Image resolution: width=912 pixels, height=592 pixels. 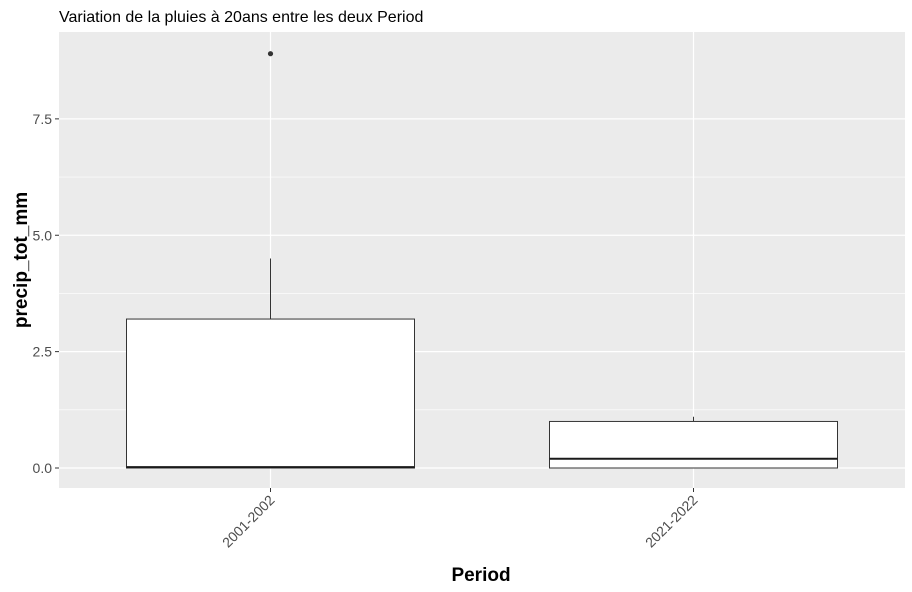 I want to click on y-tick-label: 7.5, so click(x=43, y=119).